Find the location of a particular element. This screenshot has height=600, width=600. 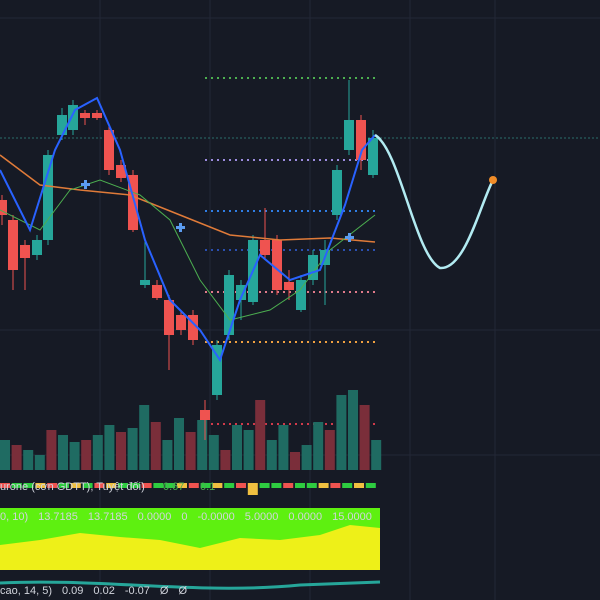

bottom-row: cao, 14, 5) 0.09 0.02 -0.07 Ø Ø is located at coordinates (93, 591).